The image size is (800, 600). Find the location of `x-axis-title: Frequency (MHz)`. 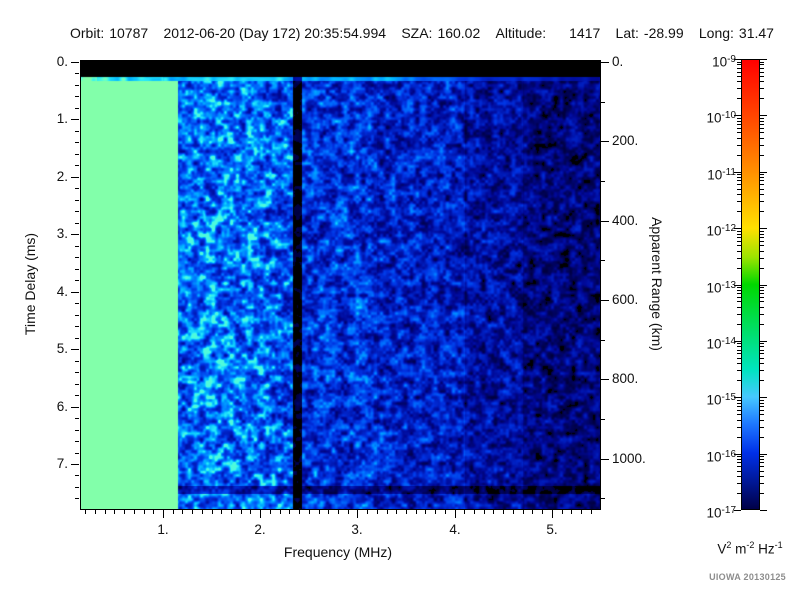

x-axis-title: Frequency (MHz) is located at coordinates (338, 552).